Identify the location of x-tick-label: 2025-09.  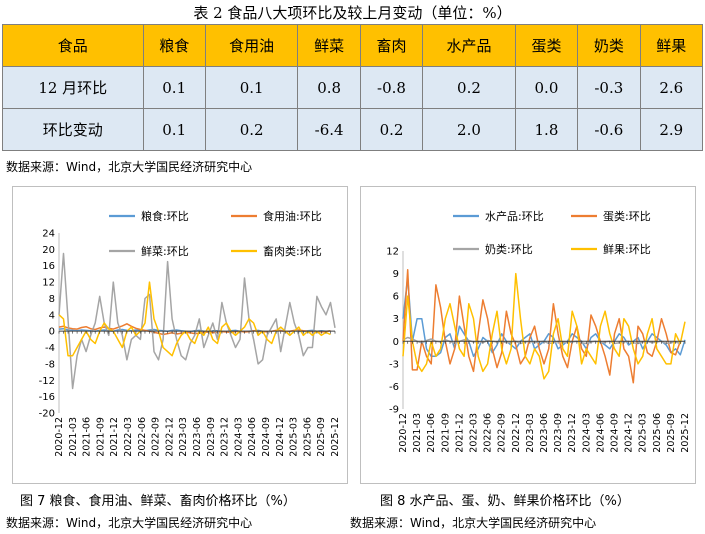
(321, 437).